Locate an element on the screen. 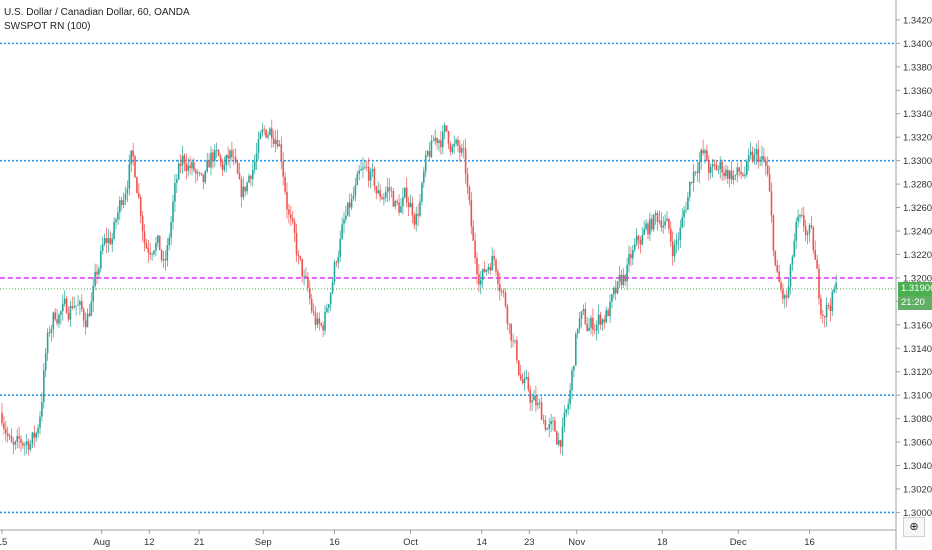 Image resolution: width=932 pixels, height=550 pixels. time-axis: 15 Aug 12 21 Sep 16 Oct 14 23 Nov 18 Dec 16 is located at coordinates (407, 539).